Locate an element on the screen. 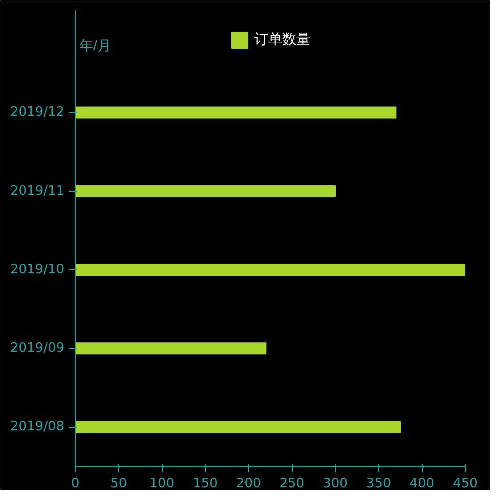 This screenshot has width=500, height=500. y-tick-label: 2019/12 is located at coordinates (37, 112).